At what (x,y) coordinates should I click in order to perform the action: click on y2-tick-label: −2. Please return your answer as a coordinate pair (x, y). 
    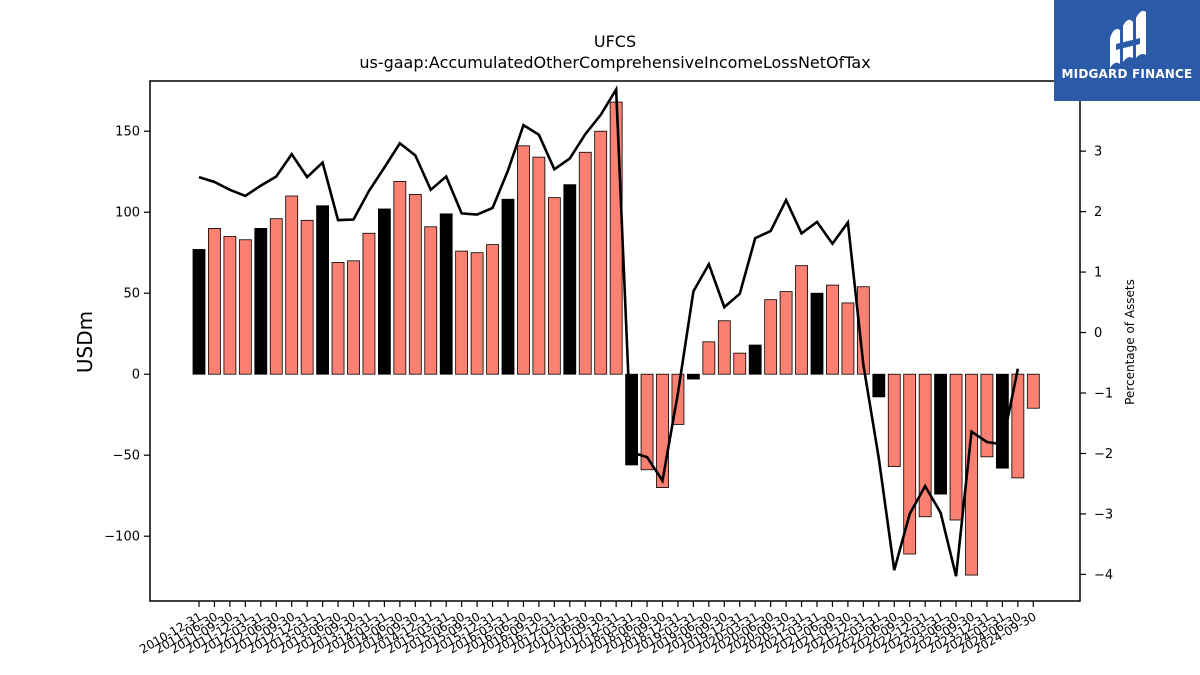
    Looking at the image, I should click on (1103, 454).